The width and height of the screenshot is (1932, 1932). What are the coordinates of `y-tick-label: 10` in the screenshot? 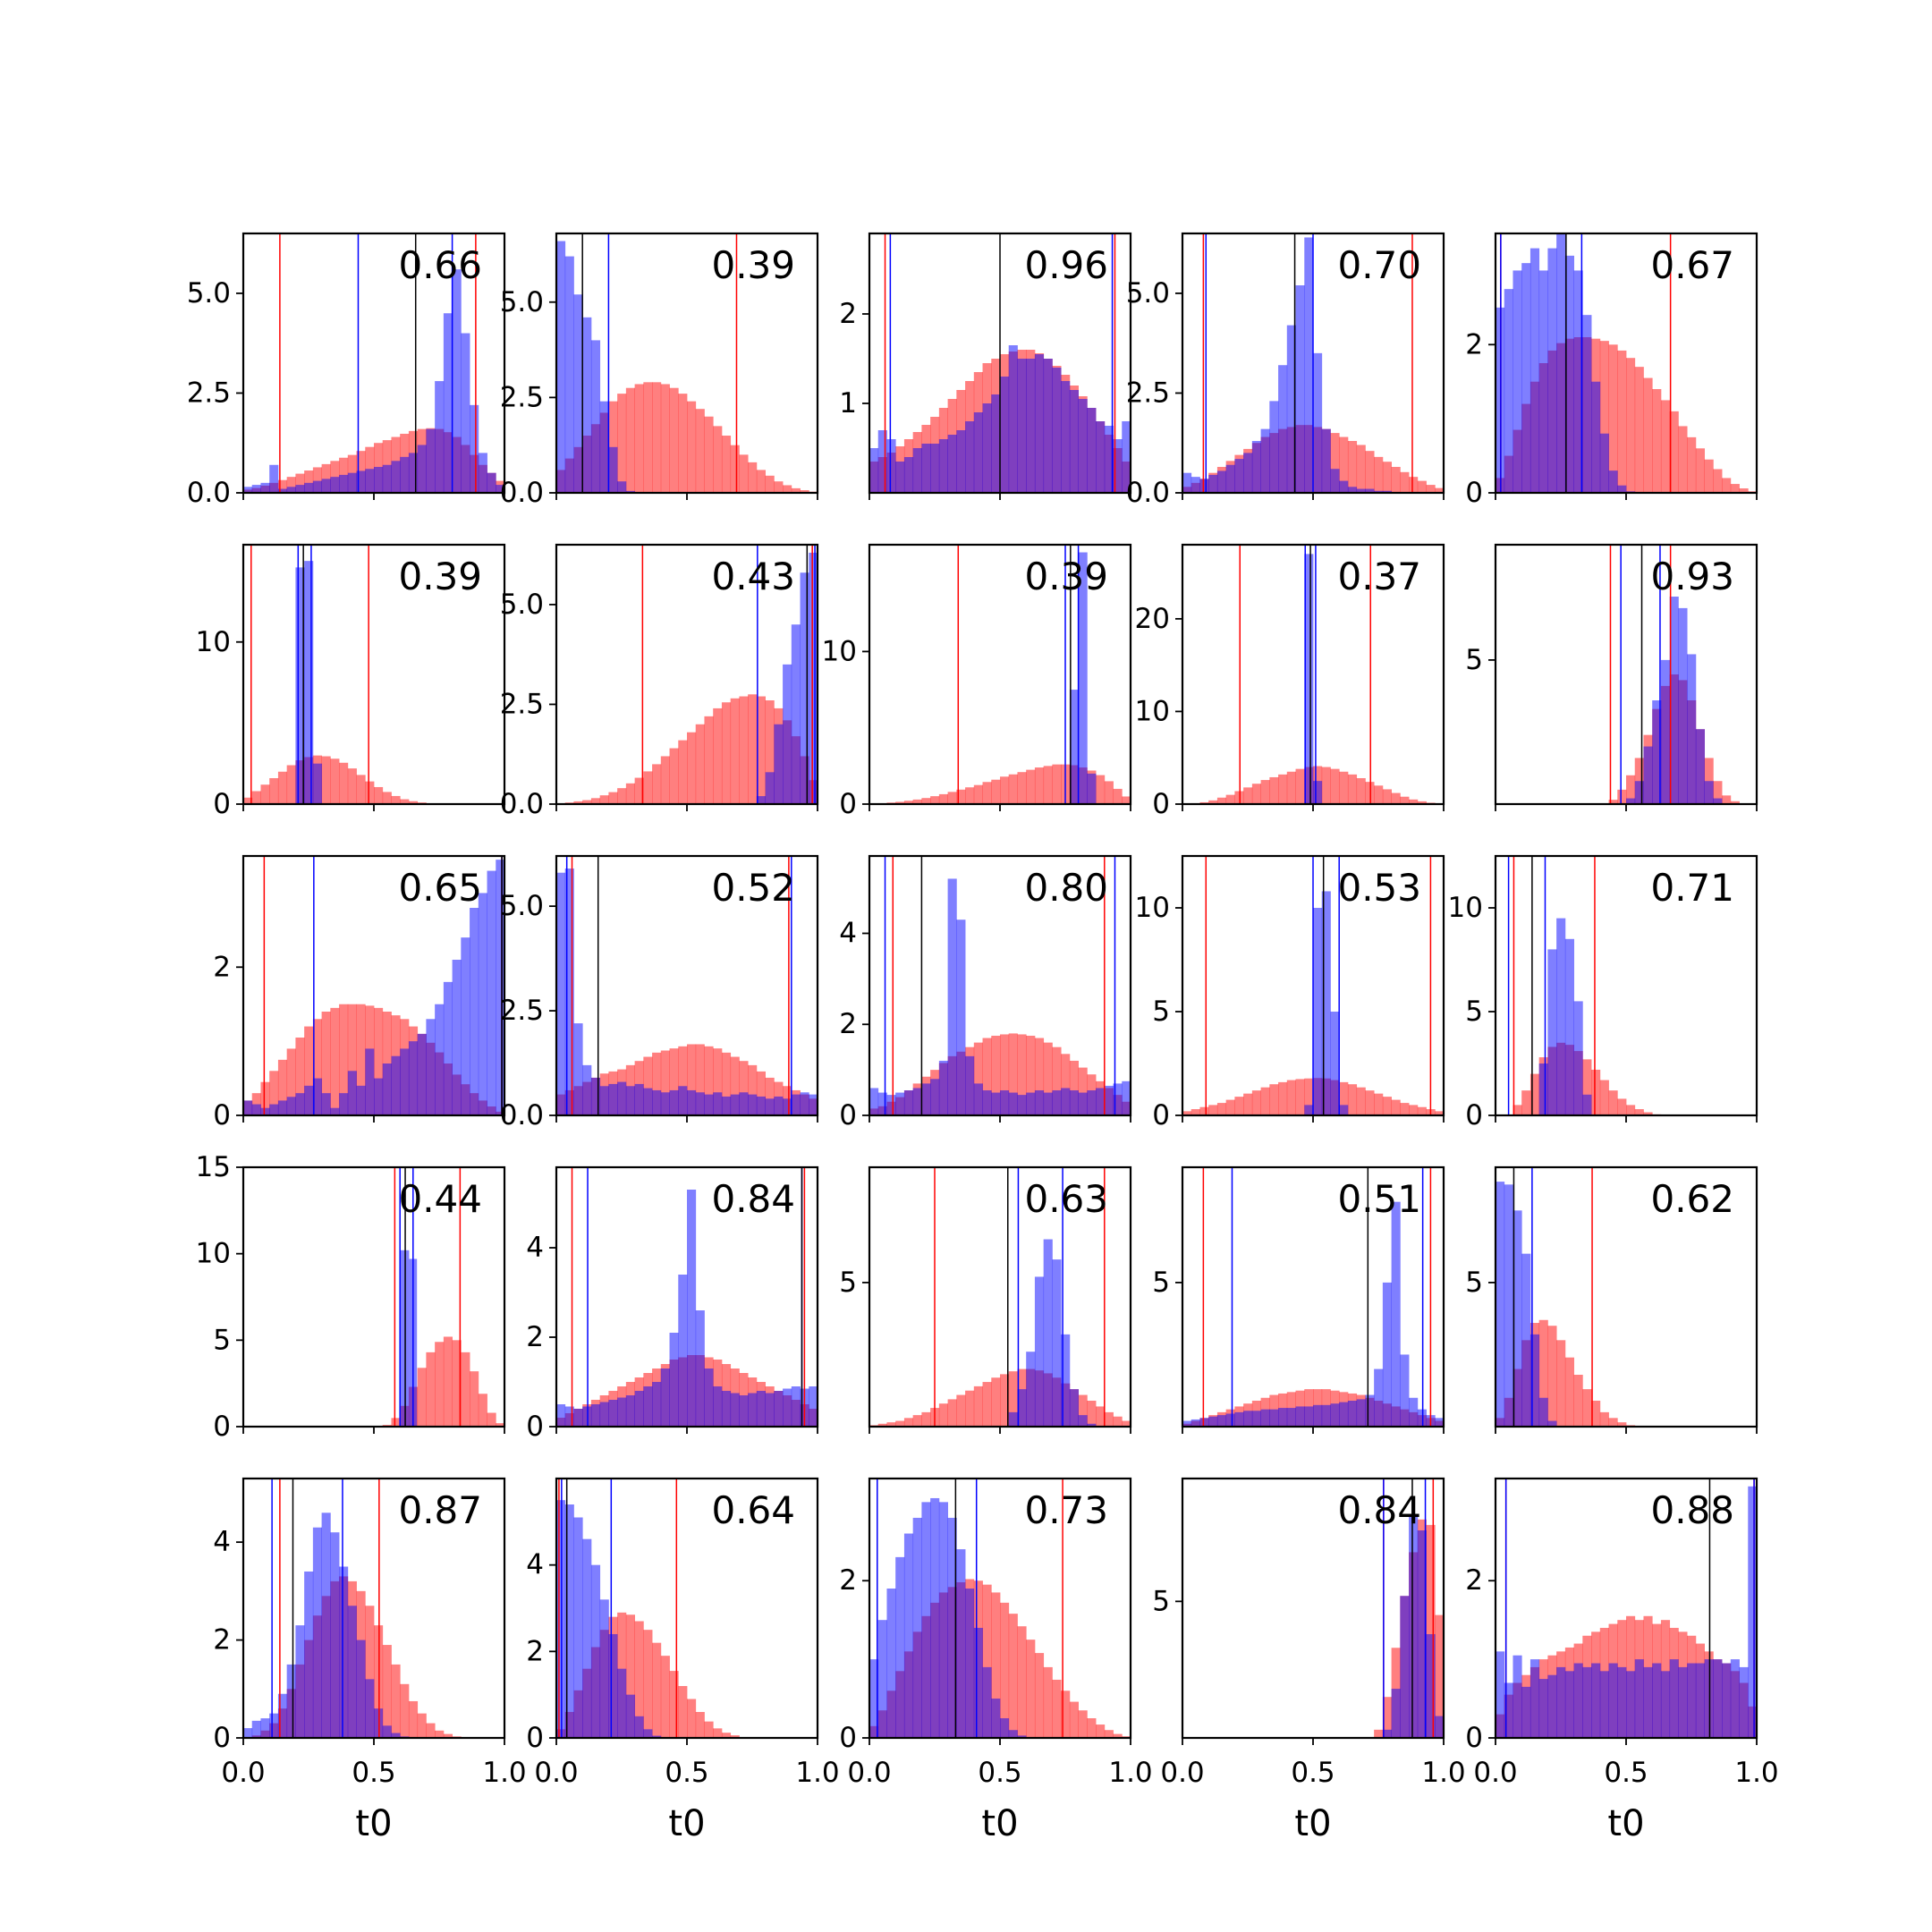 It's located at (839, 651).